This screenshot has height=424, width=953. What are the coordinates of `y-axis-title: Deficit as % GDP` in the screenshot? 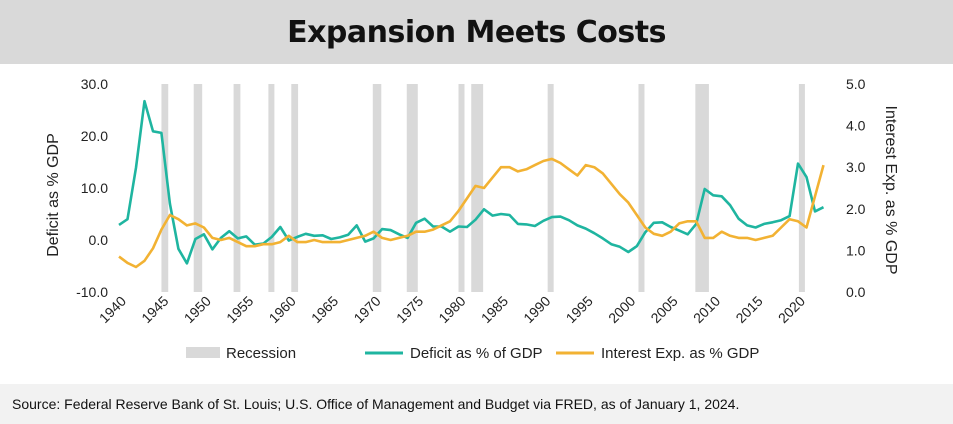 It's located at (53, 195).